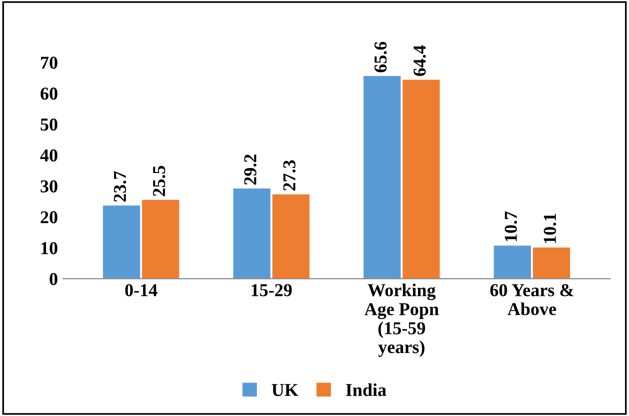  I want to click on x-tick-label: 60 Years & Above, so click(532, 300).